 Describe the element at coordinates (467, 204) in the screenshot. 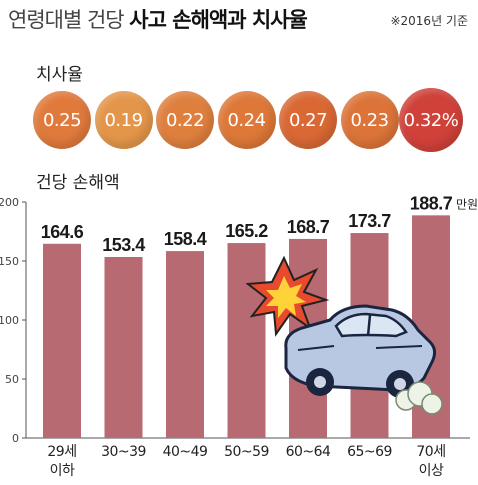

I see `unit-label: 만원` at that location.